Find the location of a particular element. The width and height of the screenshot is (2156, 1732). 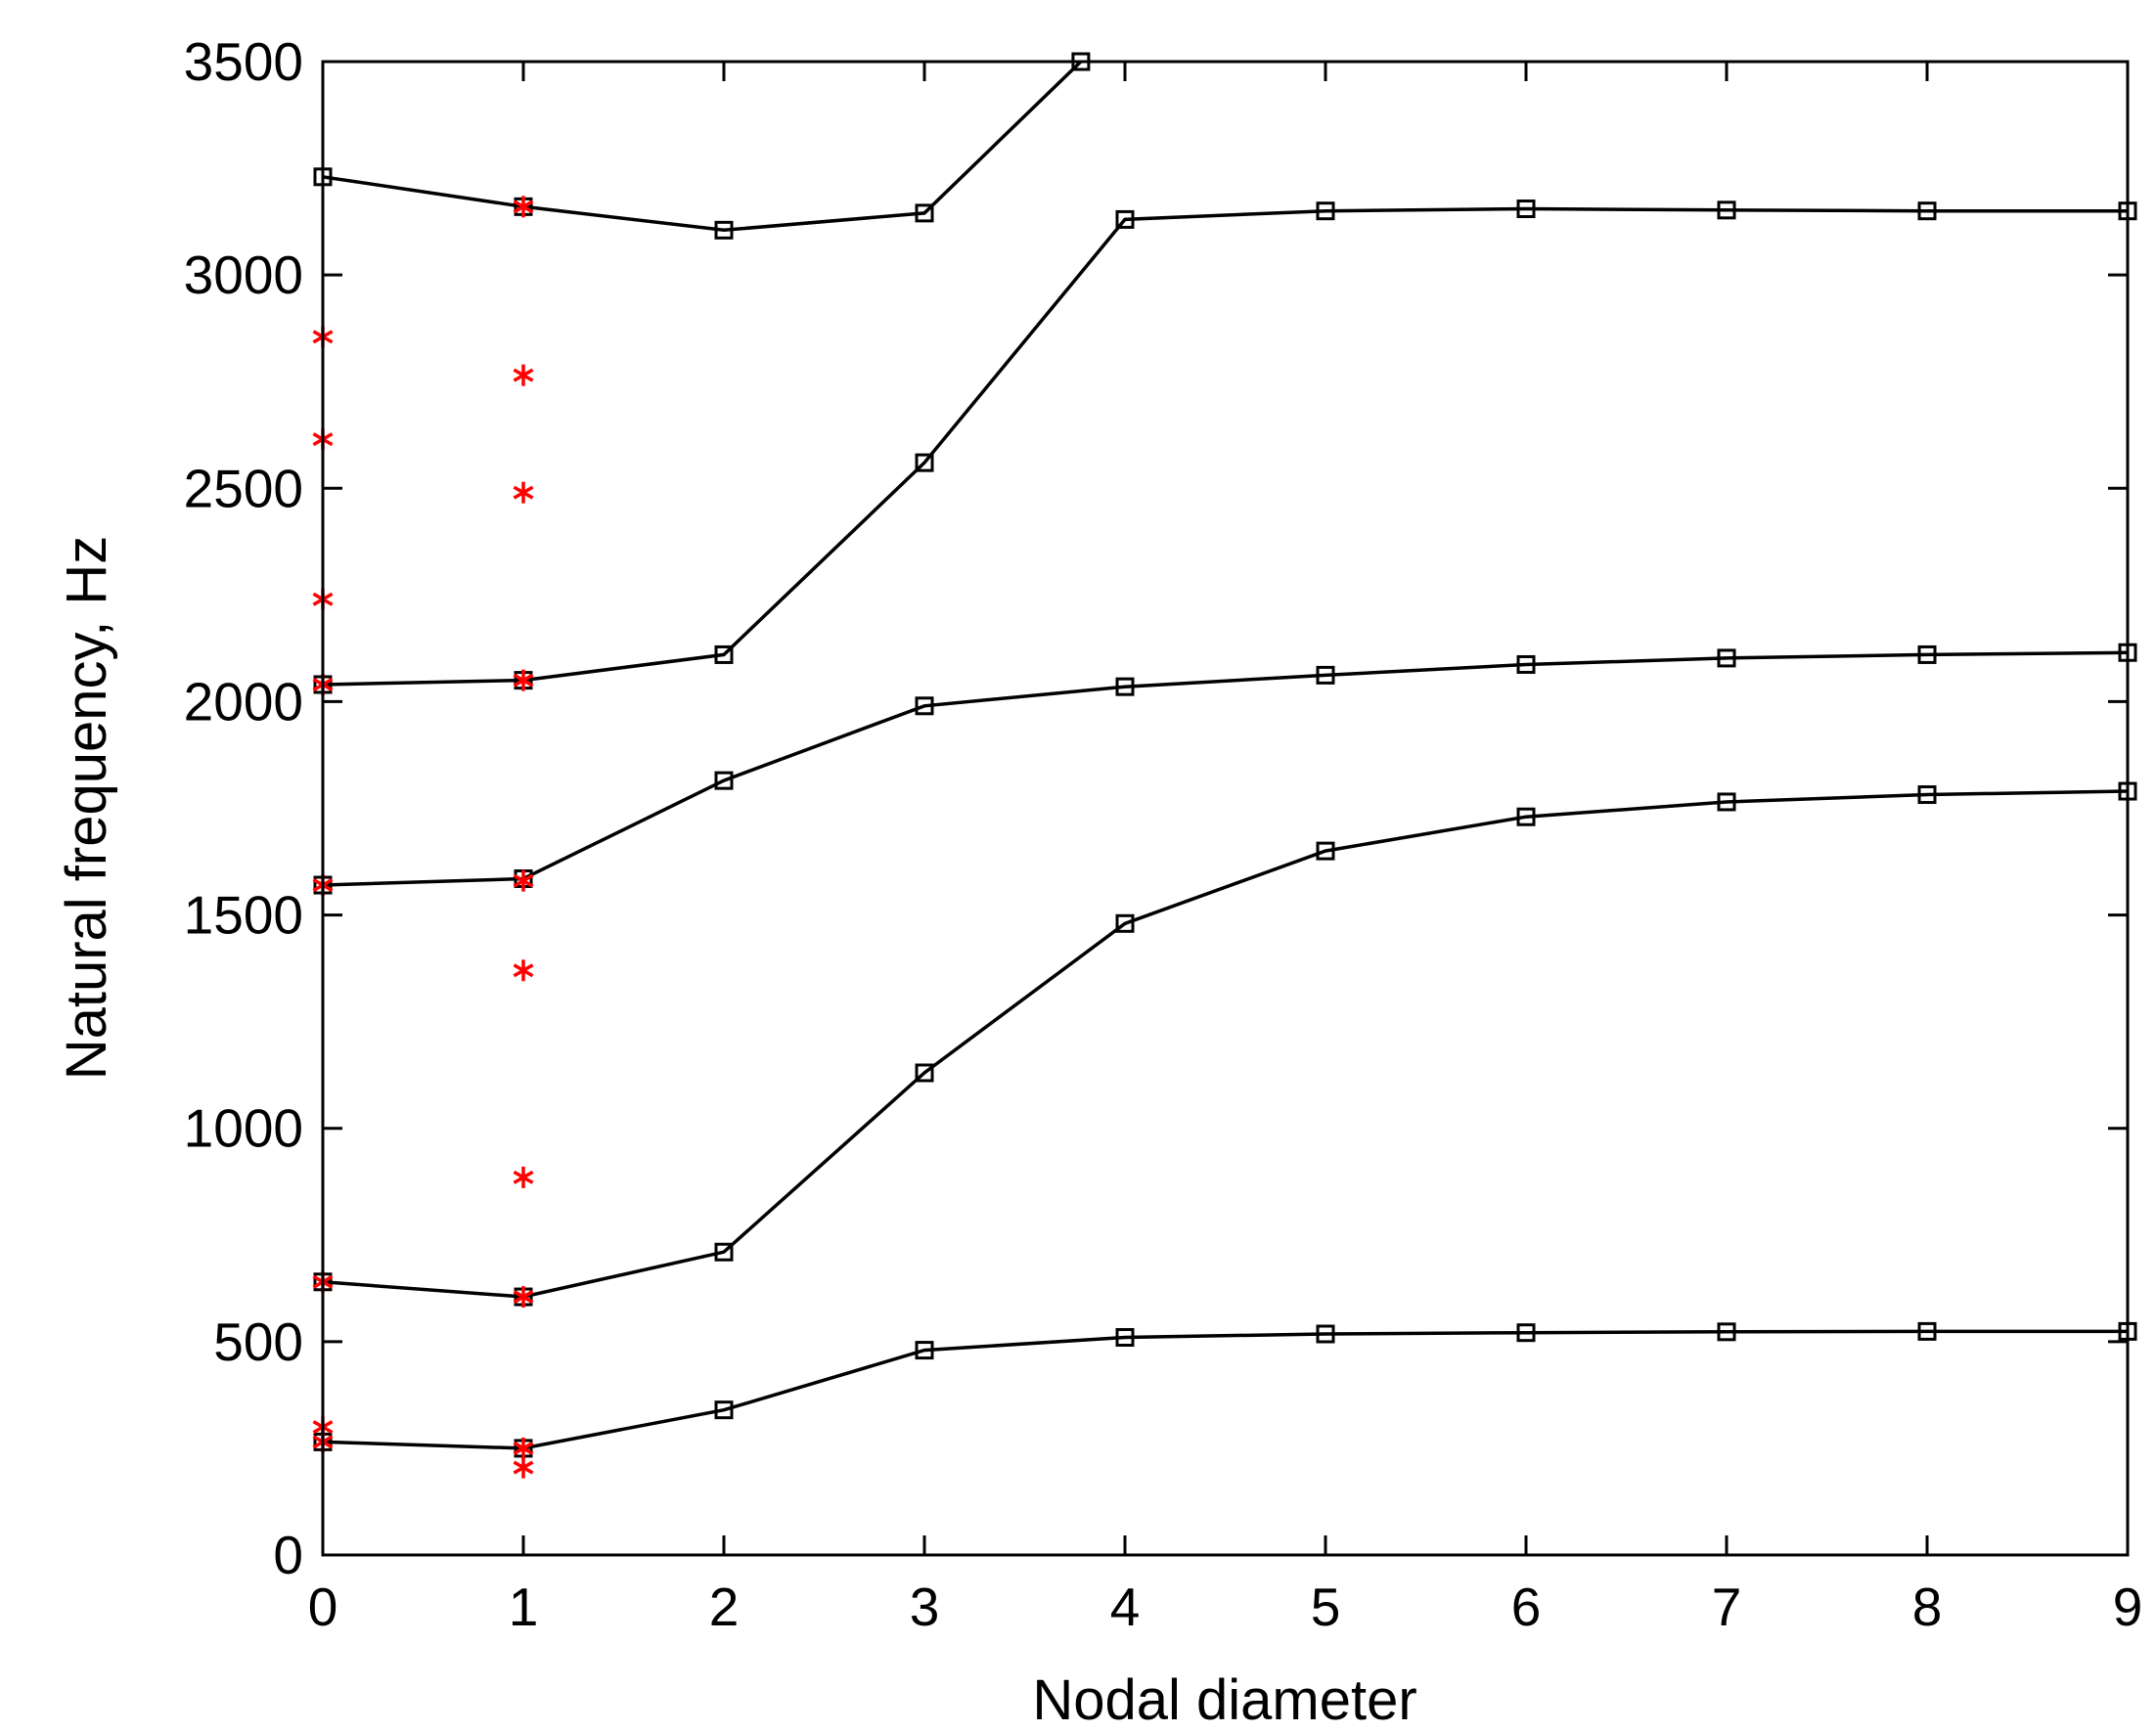

y-tick-label: 0 is located at coordinates (288, 1555).